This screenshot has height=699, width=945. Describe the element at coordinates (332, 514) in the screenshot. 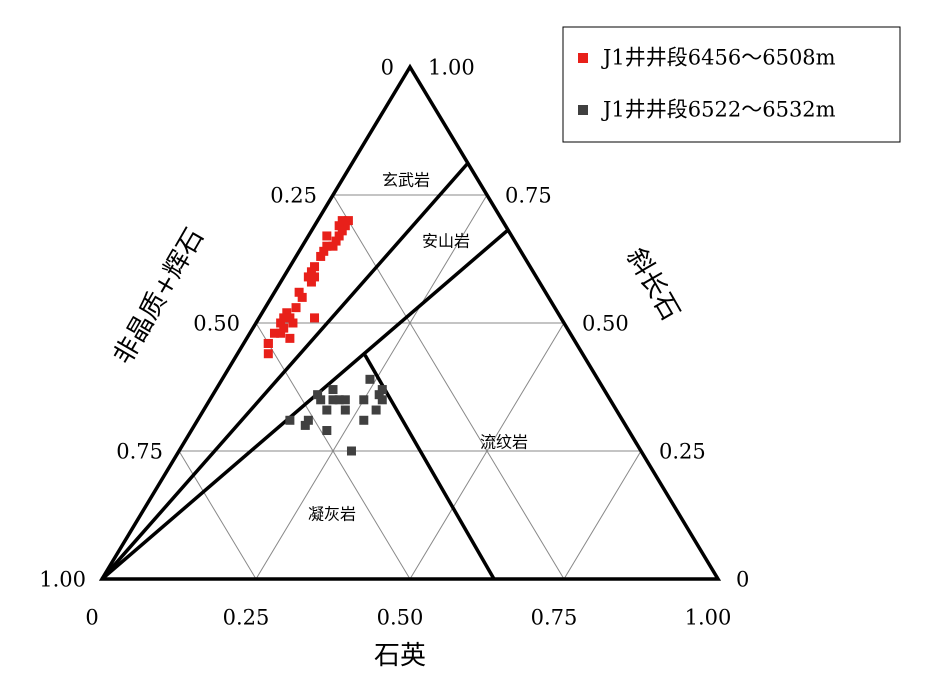

I see `field-label: 凝灰岩` at that location.